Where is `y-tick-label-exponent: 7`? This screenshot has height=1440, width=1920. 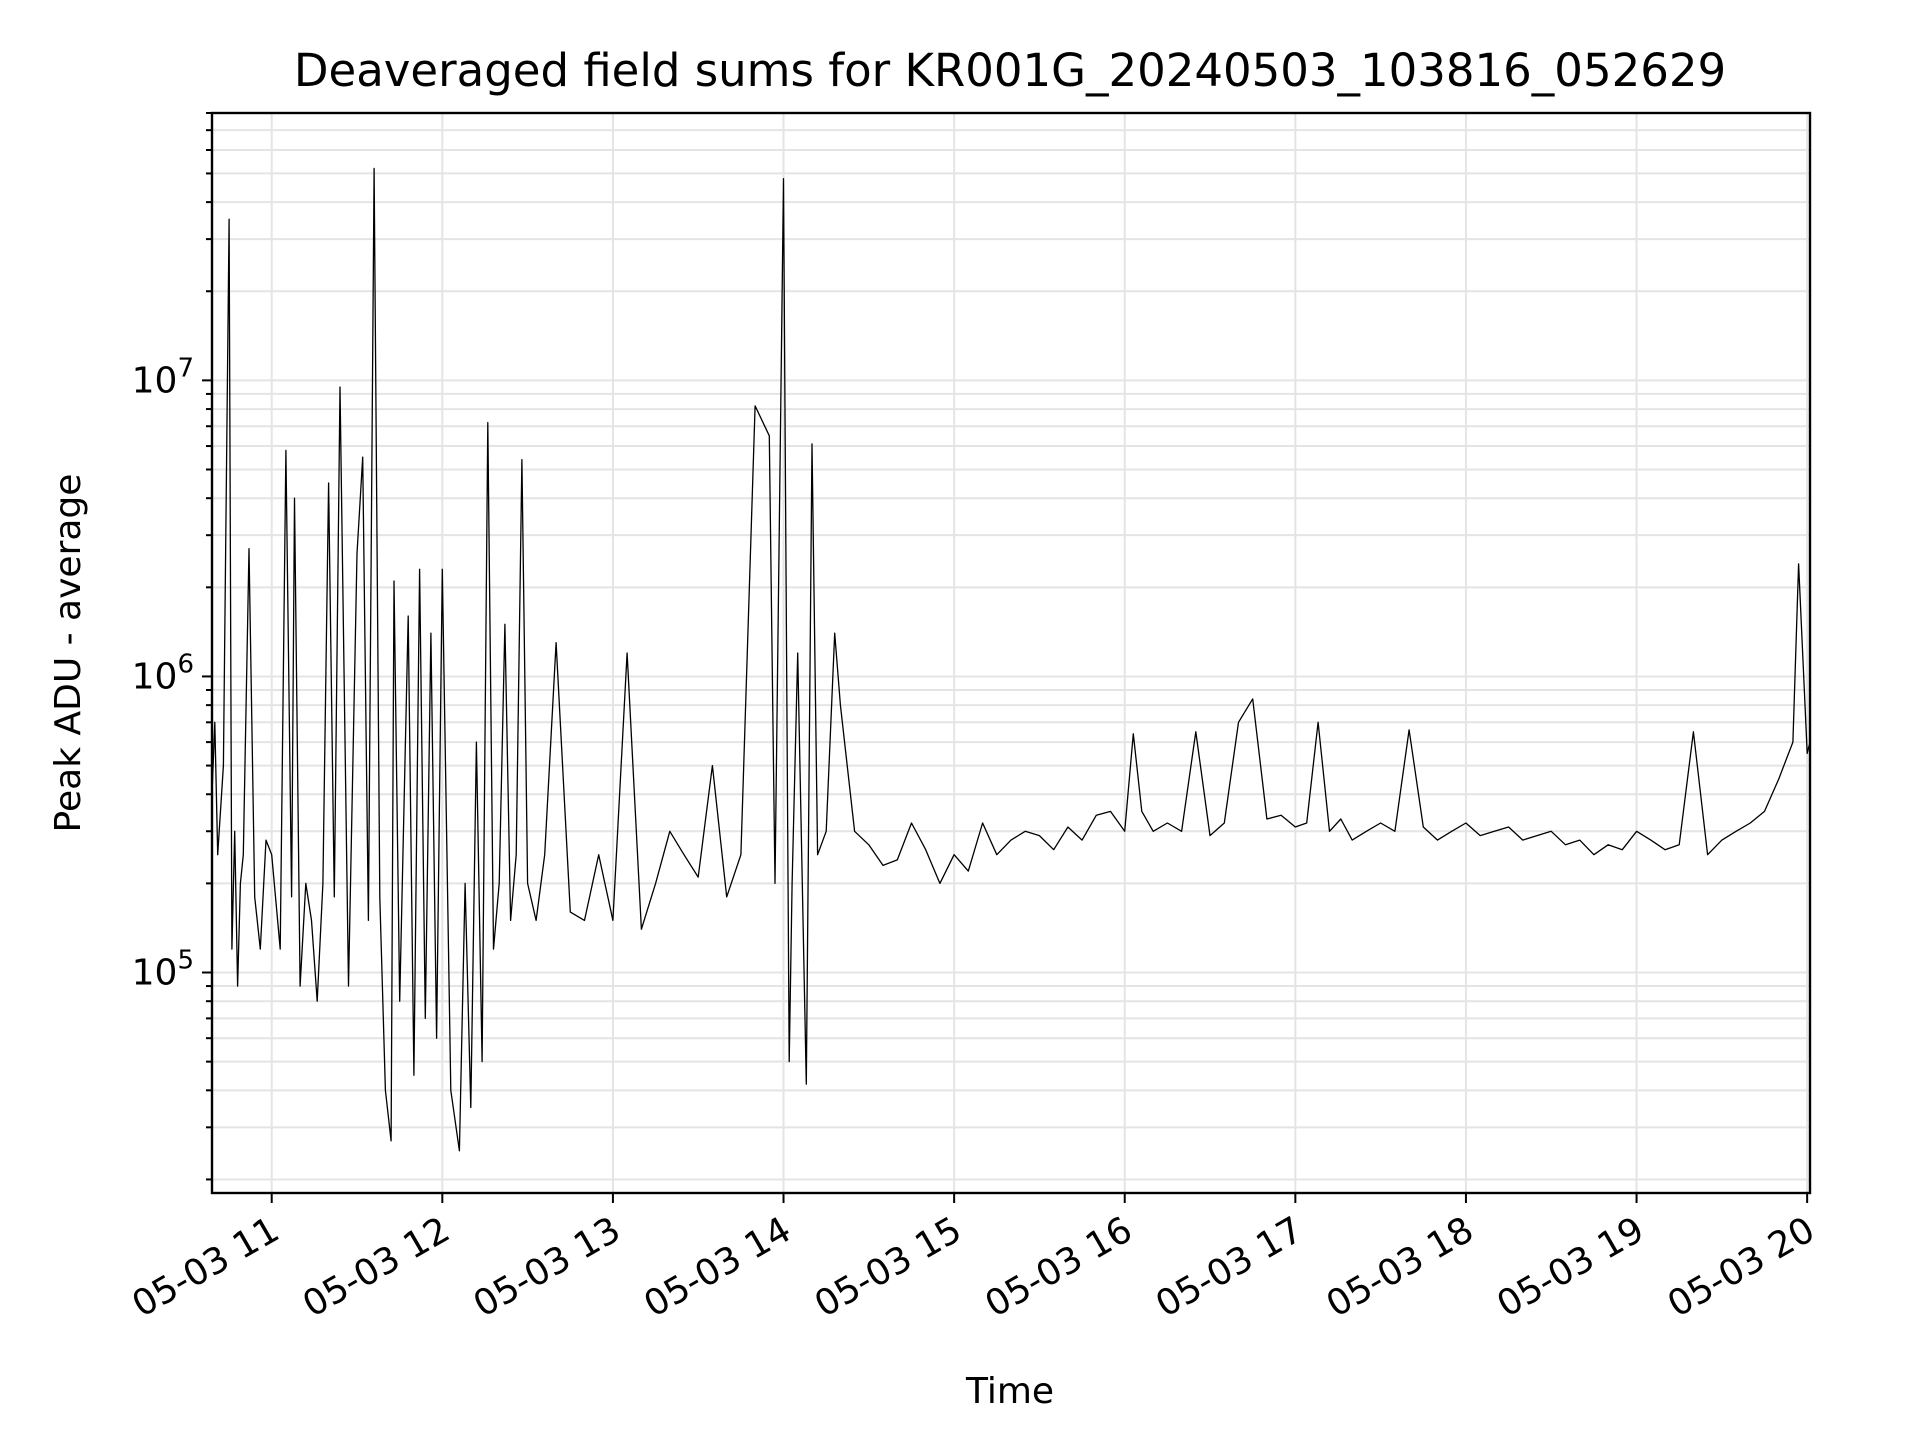 y-tick-label-exponent: 7 is located at coordinates (185, 368).